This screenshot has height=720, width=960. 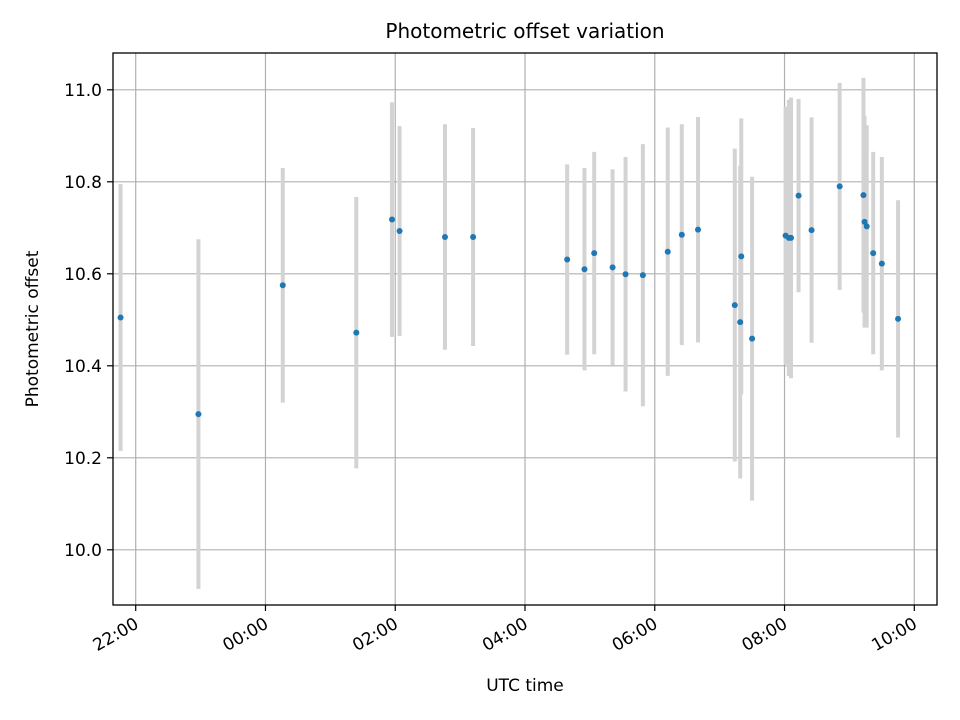 I want to click on y-tick-label: 10.0, so click(x=83, y=551).